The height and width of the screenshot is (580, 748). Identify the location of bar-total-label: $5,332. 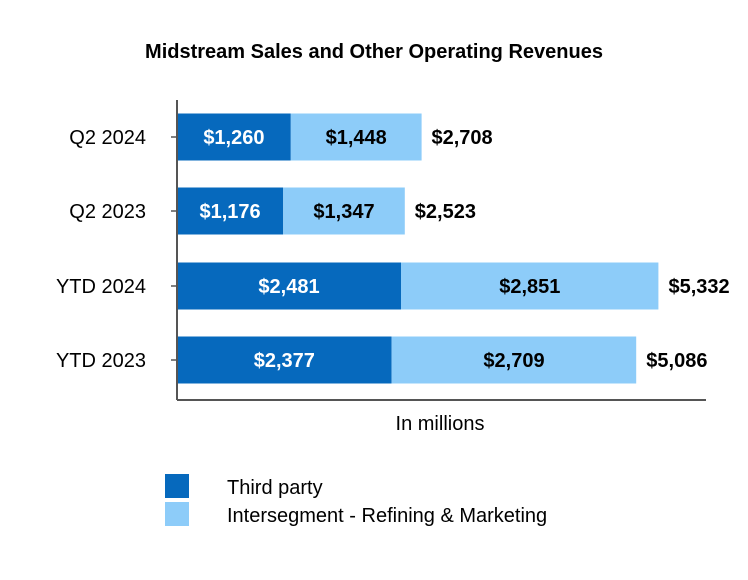
(699, 287).